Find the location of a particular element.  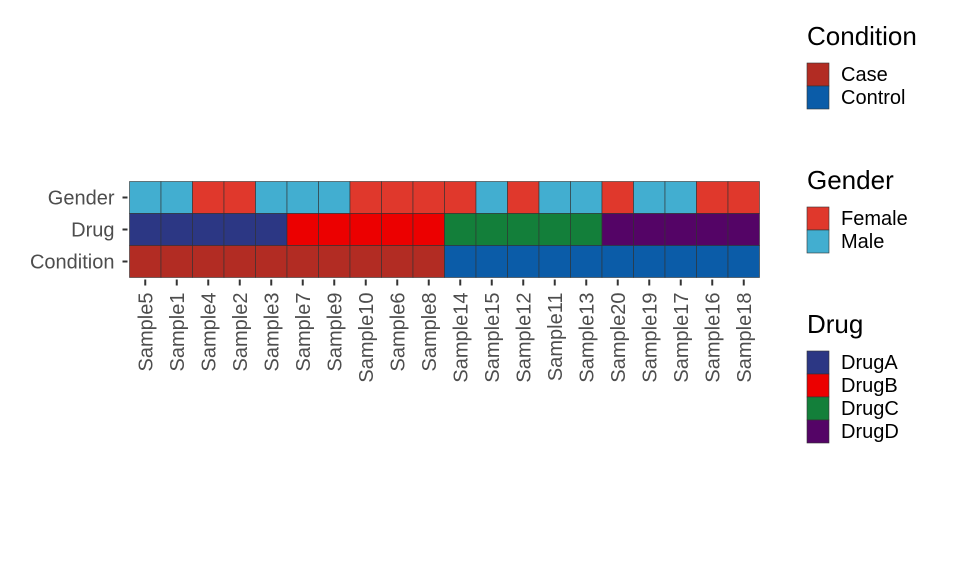

legend-label-drugd: DrugD is located at coordinates (870, 432).